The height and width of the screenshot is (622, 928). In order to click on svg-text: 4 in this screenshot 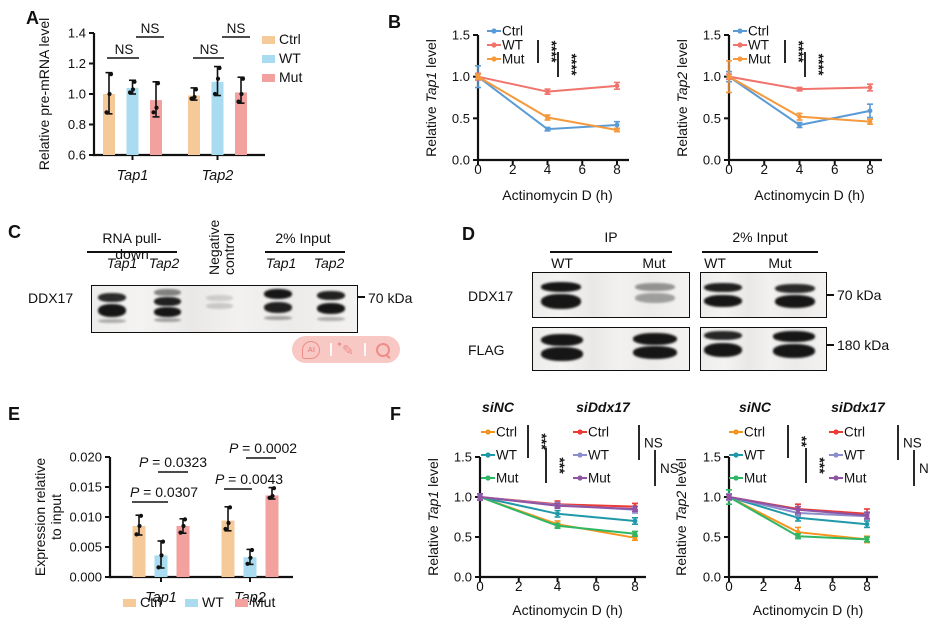, I will do `click(800, 169)`.